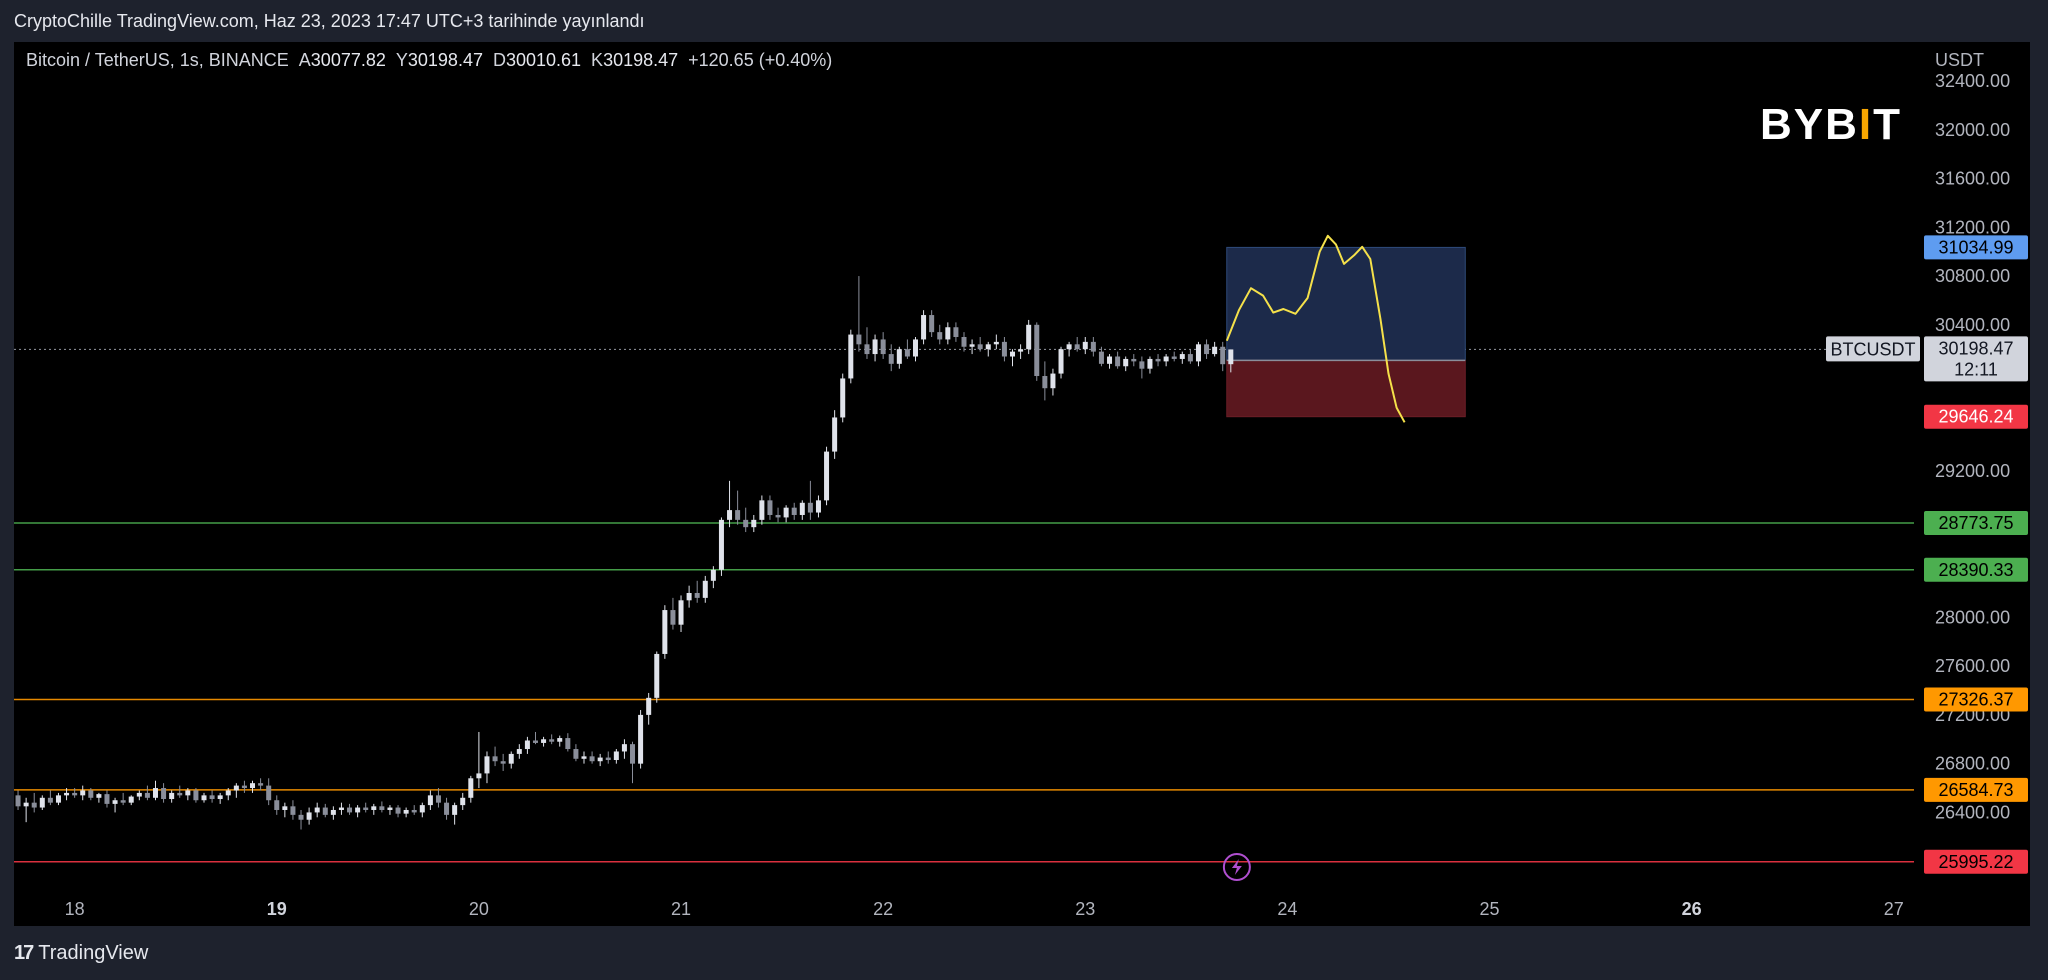  What do you see at coordinates (1976, 523) in the screenshot?
I see `level-price-tag: 28773.75` at bounding box center [1976, 523].